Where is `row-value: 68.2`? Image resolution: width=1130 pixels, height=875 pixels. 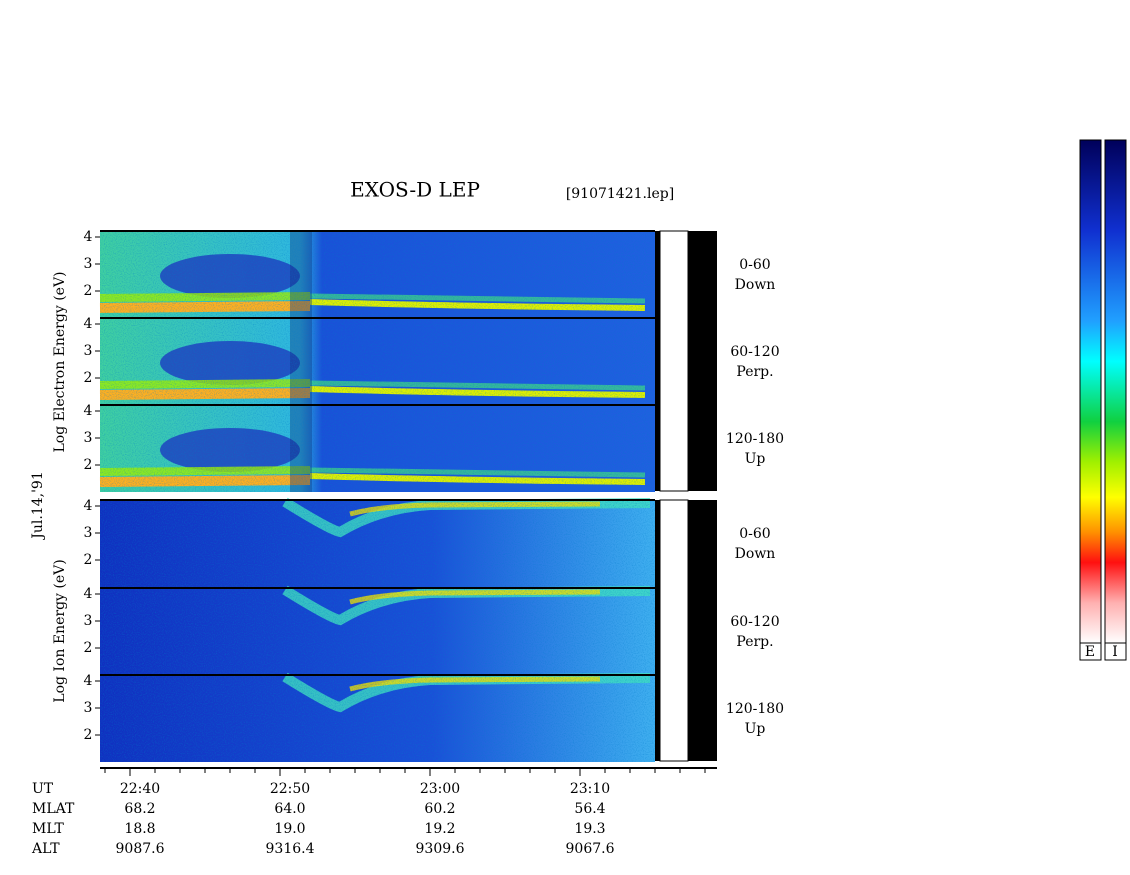 row-value: 68.2 is located at coordinates (139, 809).